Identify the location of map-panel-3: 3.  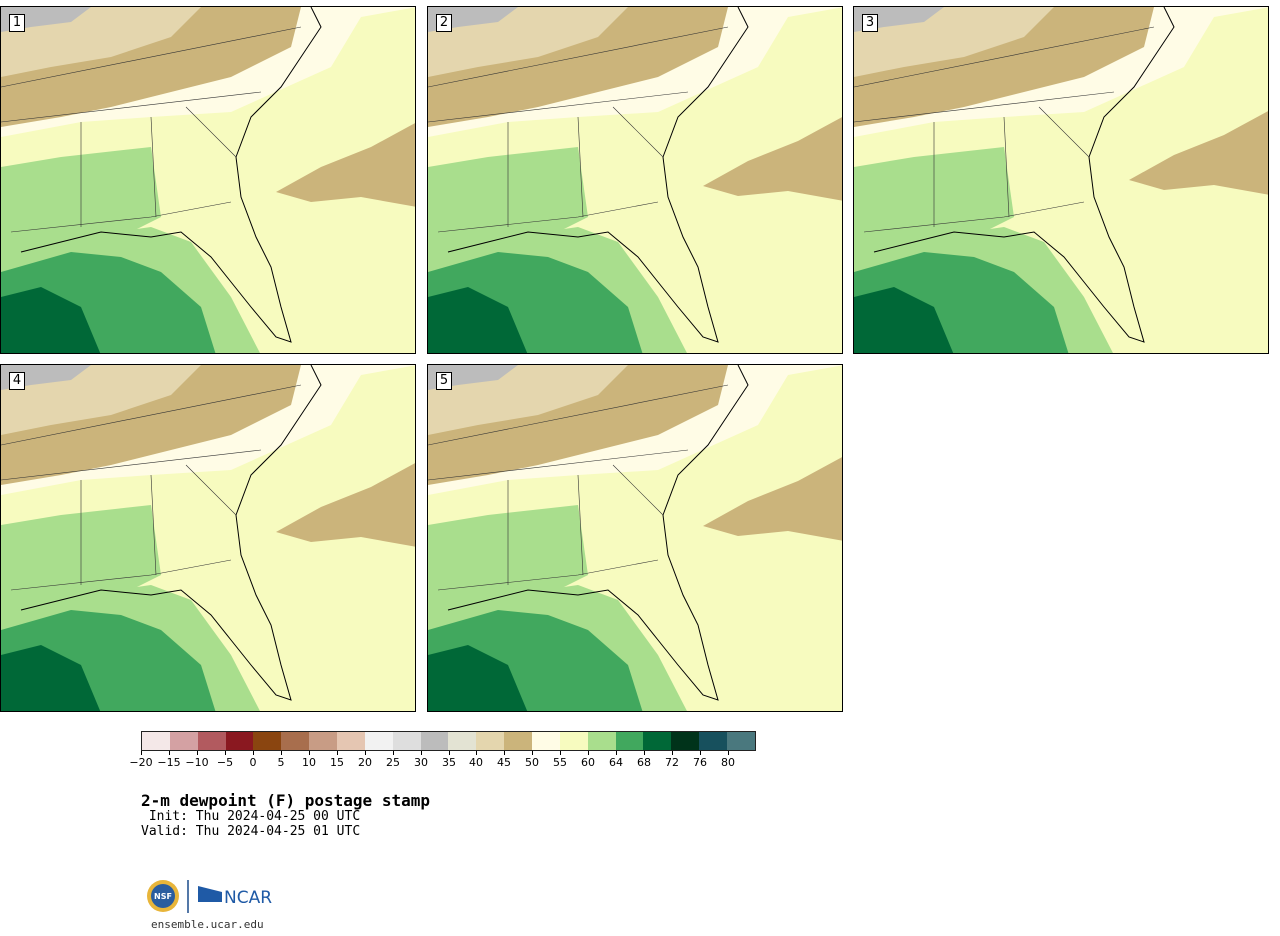
(1061, 180).